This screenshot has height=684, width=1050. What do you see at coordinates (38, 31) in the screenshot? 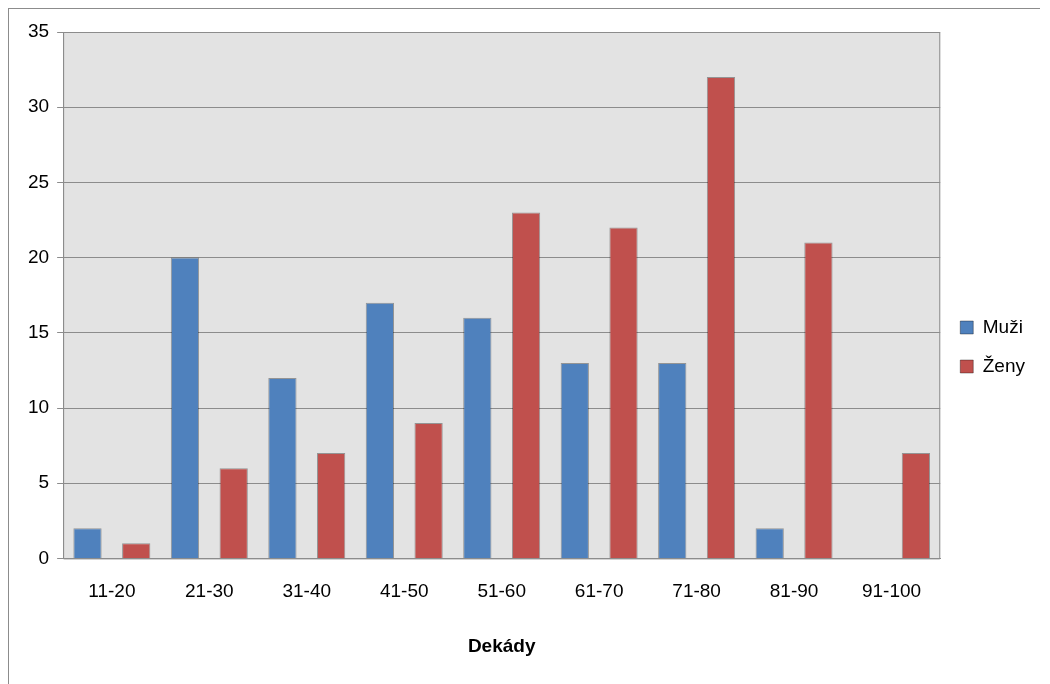
I see `y-tick-label: 35` at bounding box center [38, 31].